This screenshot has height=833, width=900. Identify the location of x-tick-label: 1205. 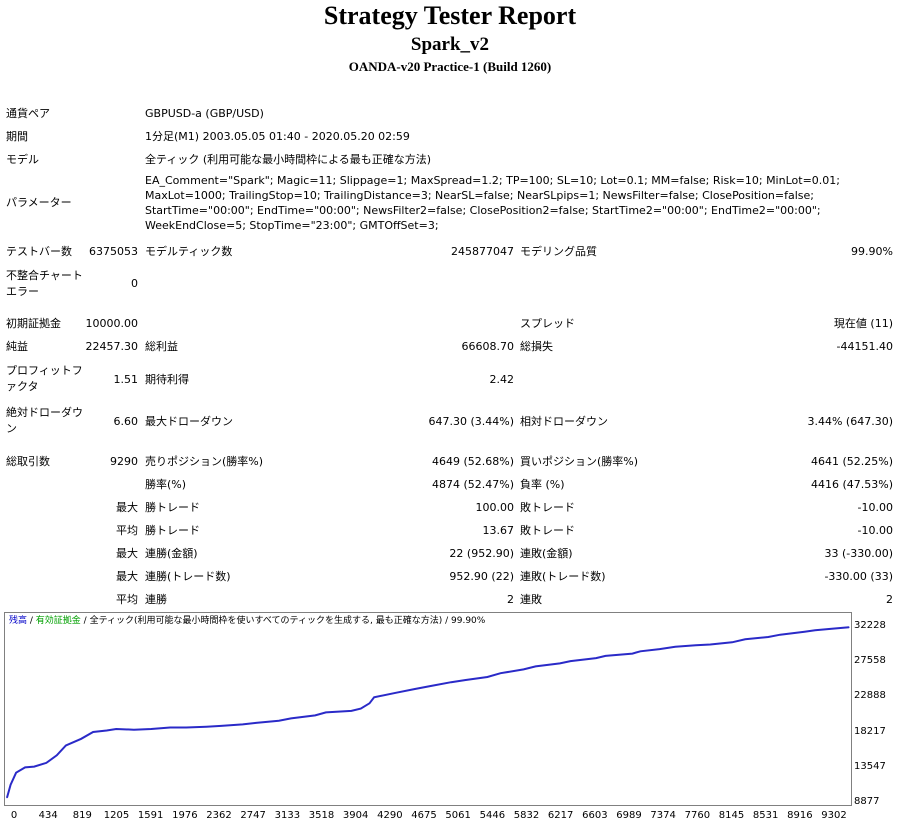
(116, 815).